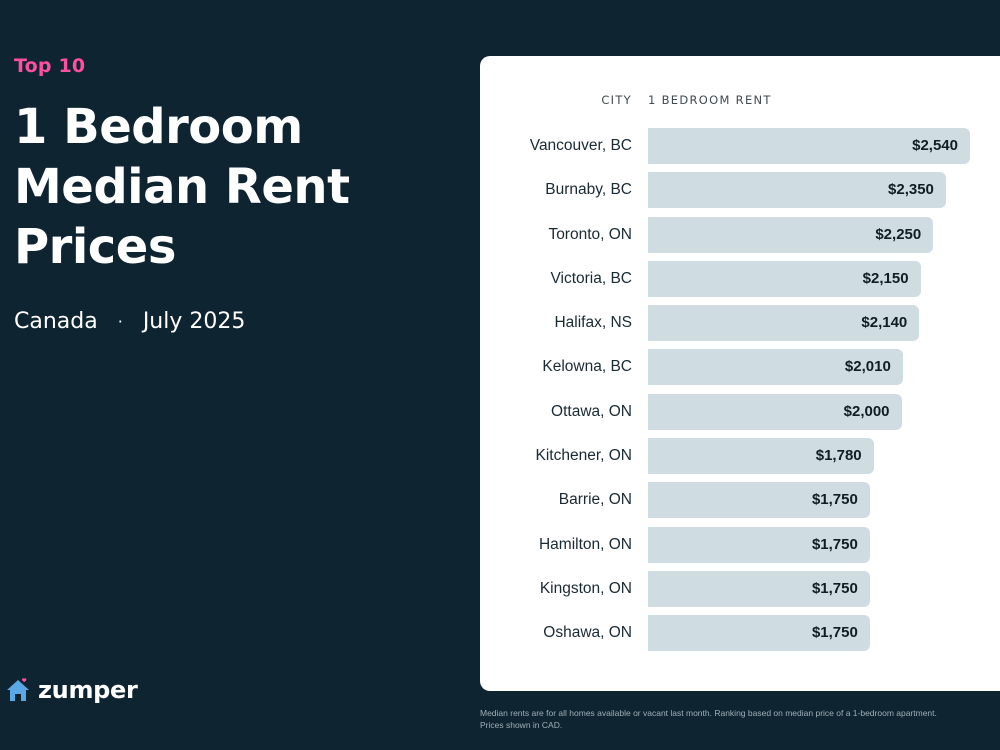  I want to click on rent-bar: $2,140, so click(784, 323).